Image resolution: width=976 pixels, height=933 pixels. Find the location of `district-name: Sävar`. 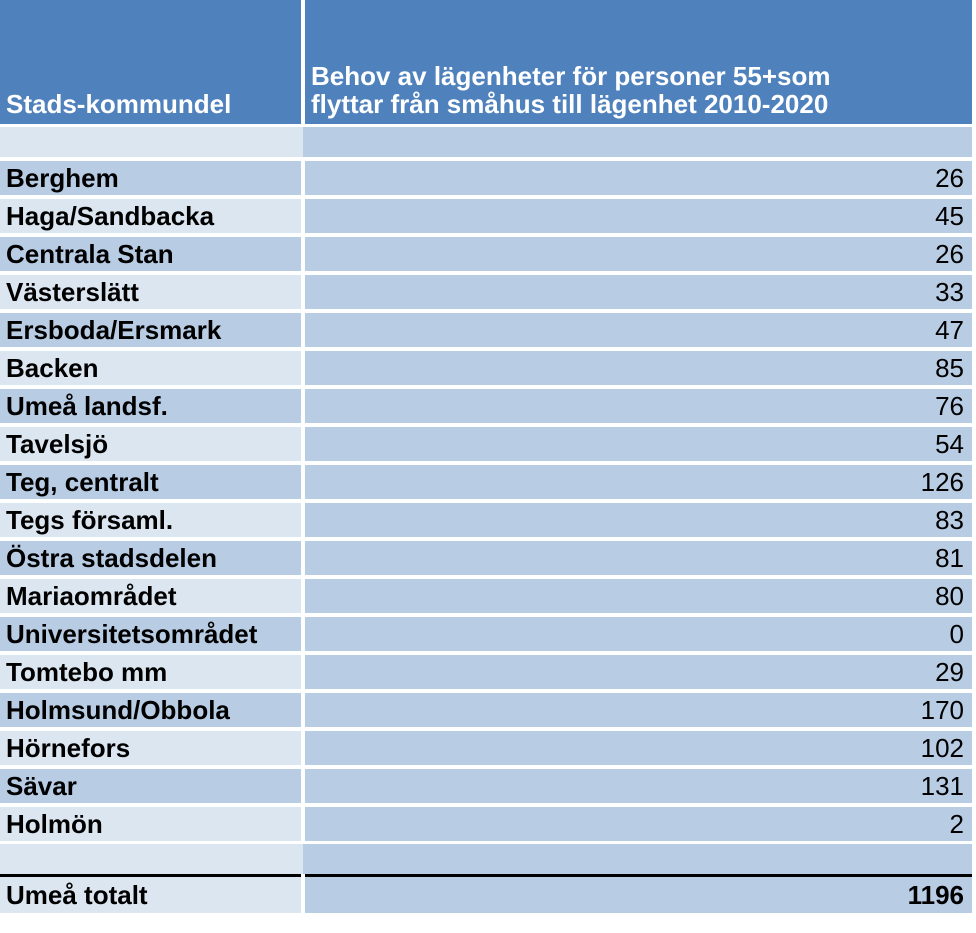

district-name: Sävar is located at coordinates (152, 785).